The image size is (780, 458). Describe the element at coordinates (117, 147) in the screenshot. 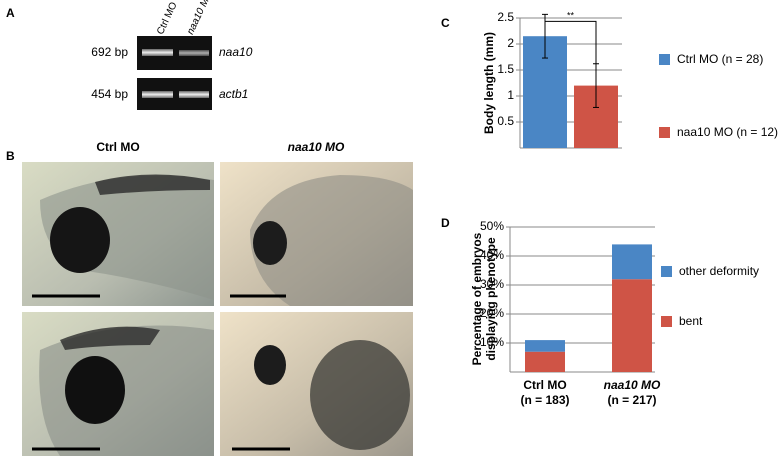

I see `column-header: Ctrl MO` at that location.